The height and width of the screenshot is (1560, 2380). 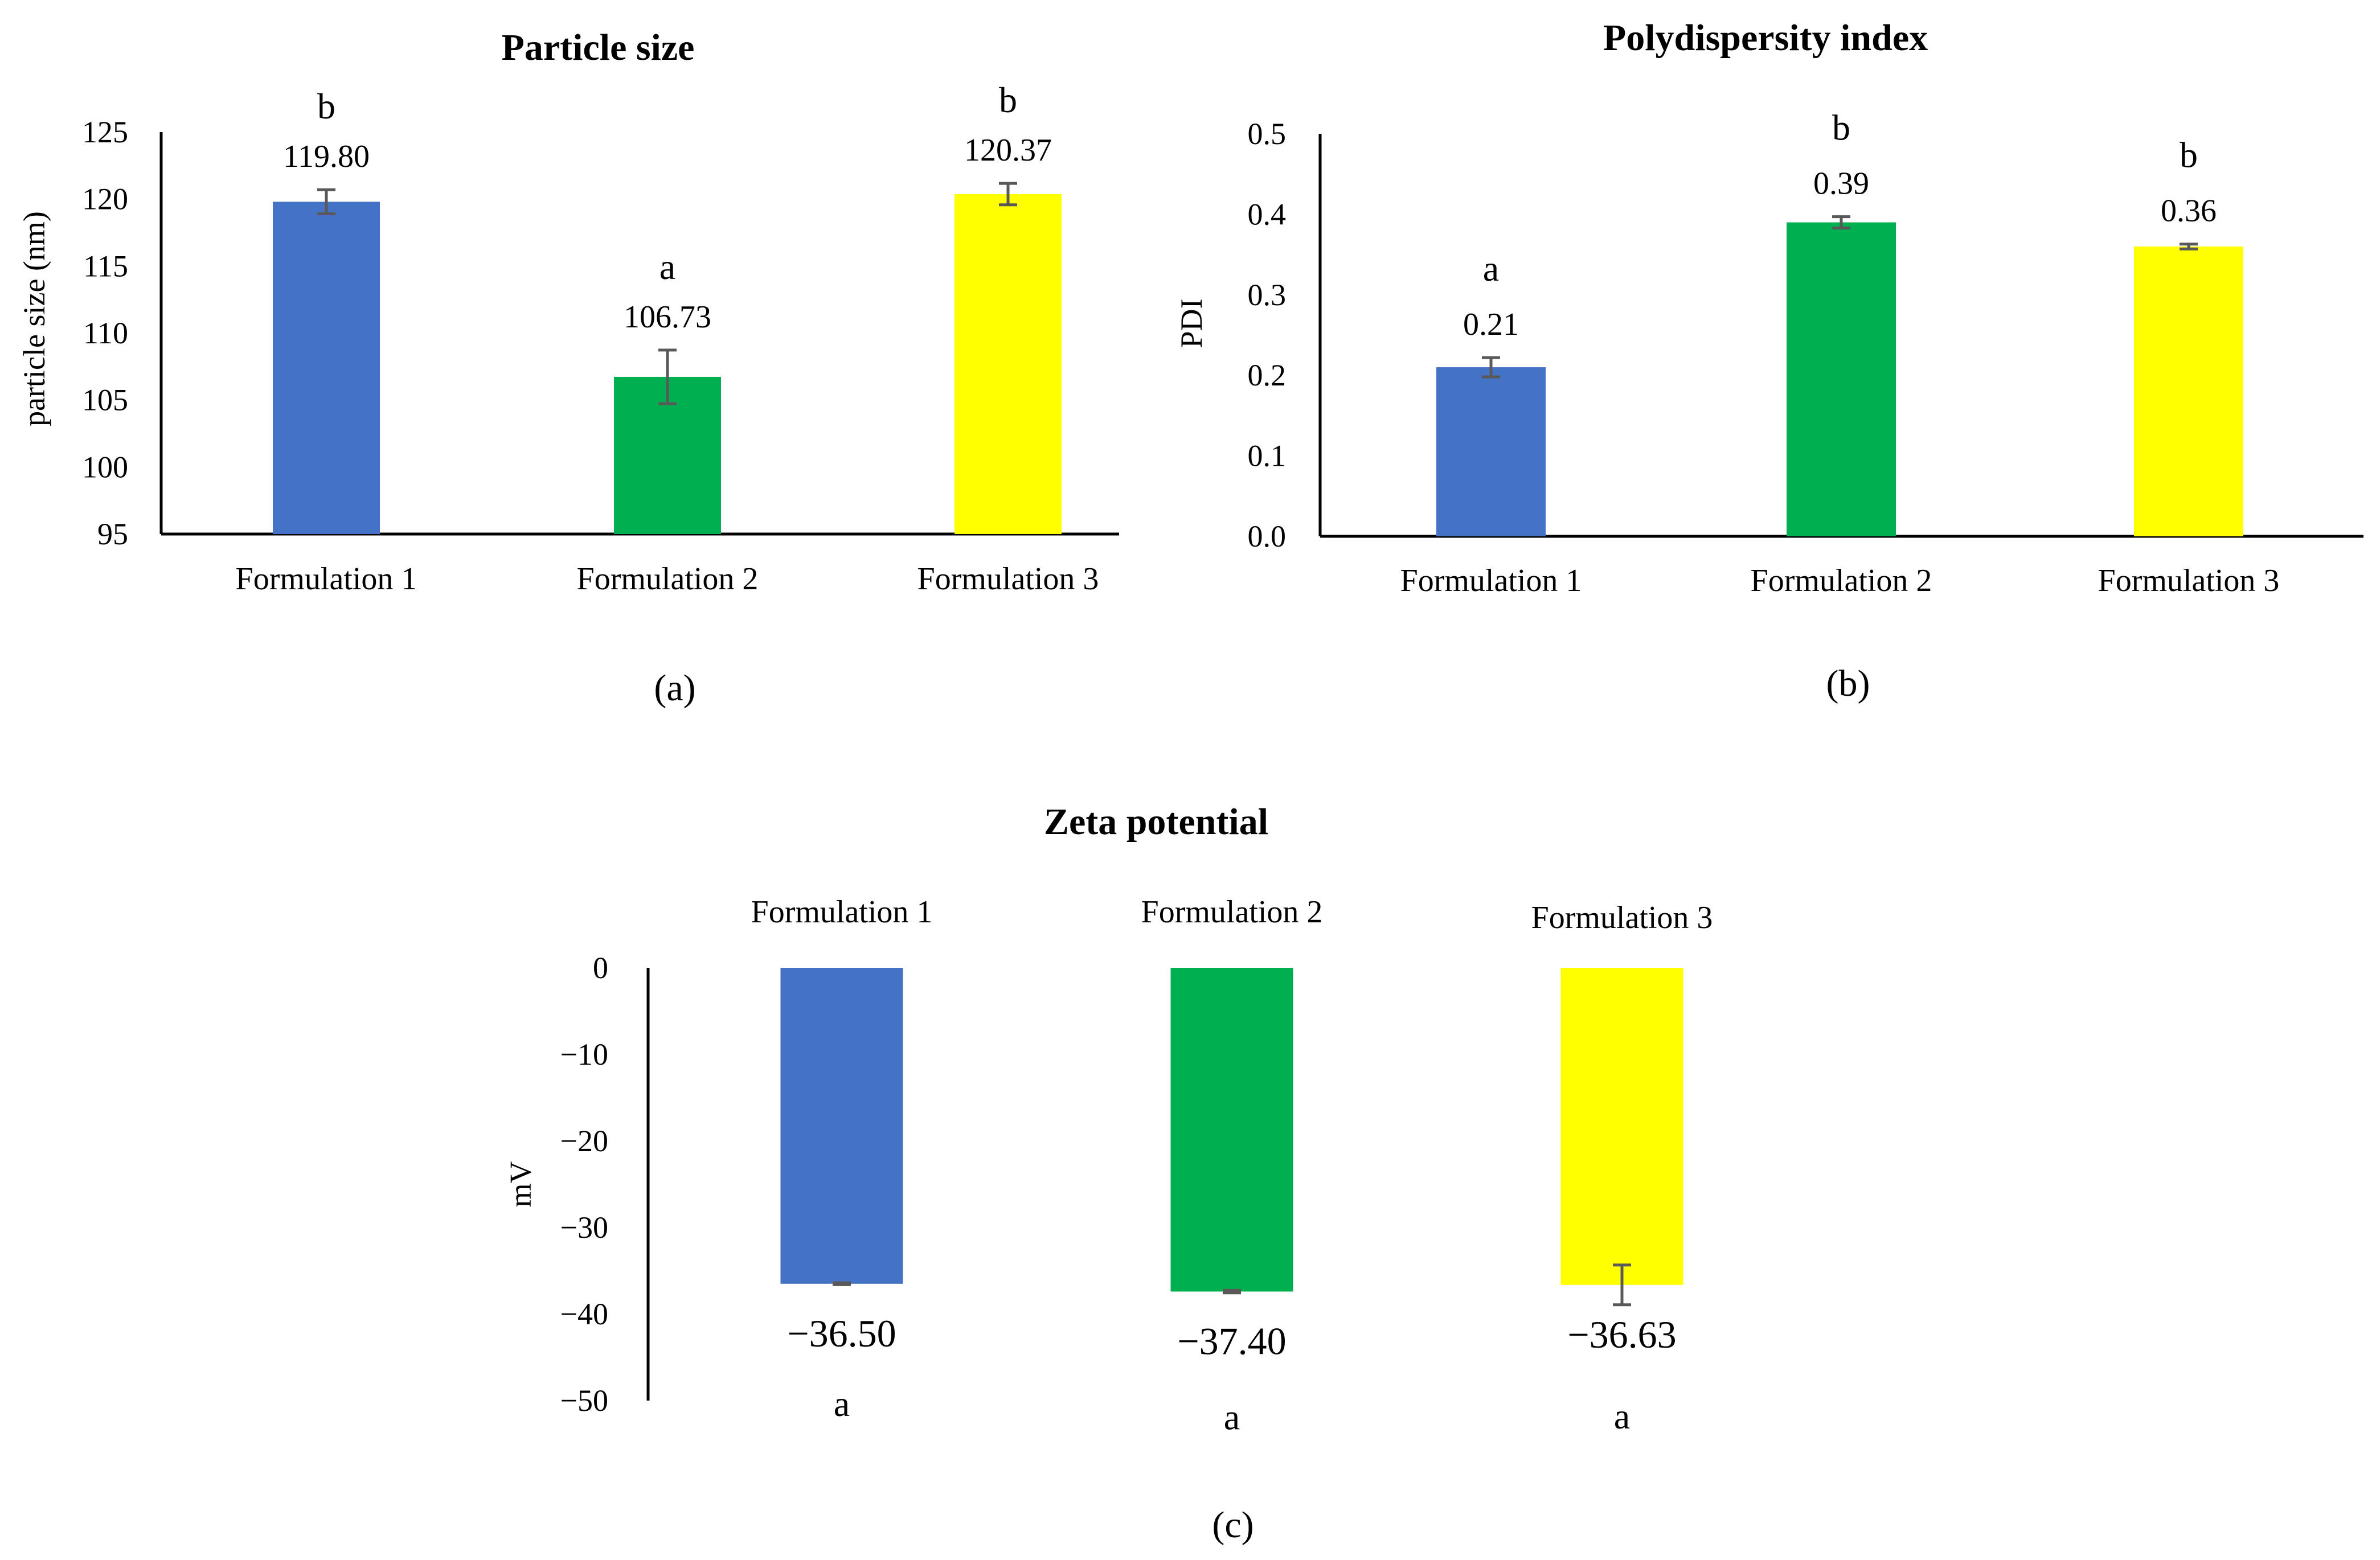 I want to click on y-axis-label: mV, so click(x=520, y=1184).